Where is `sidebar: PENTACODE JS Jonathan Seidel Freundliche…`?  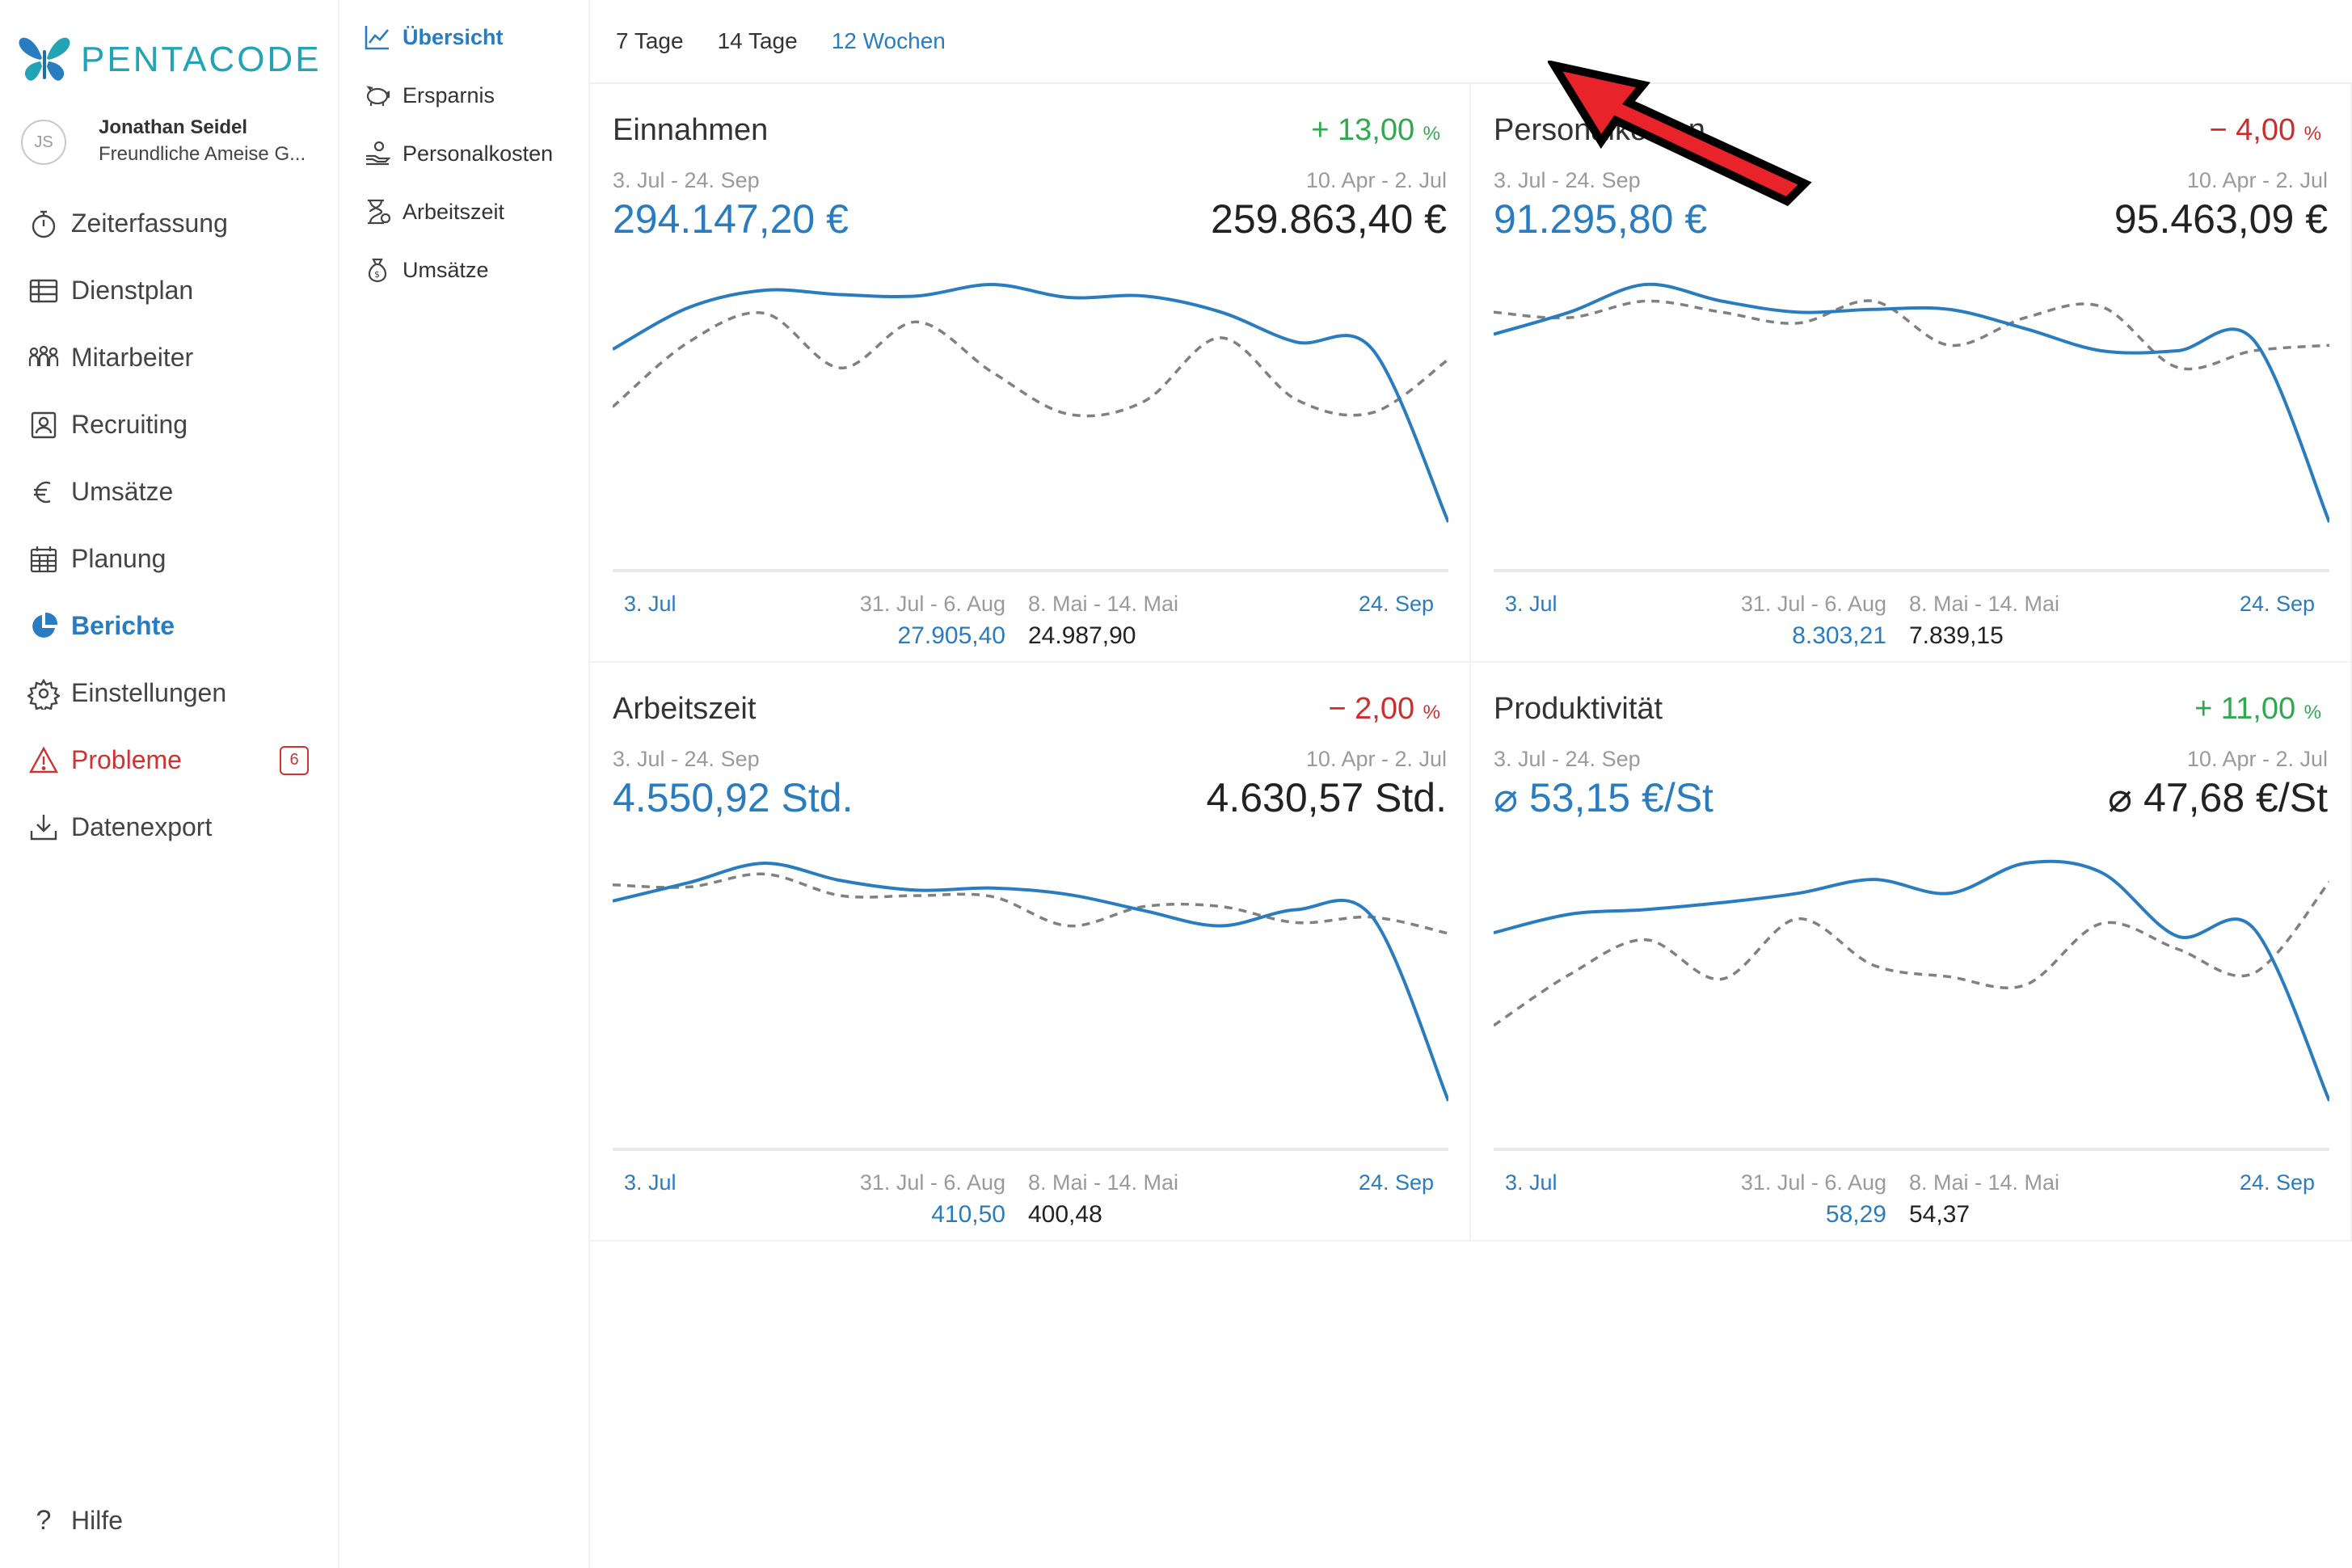
sidebar: PENTACODE JS Jonathan Seidel Freundliche… is located at coordinates (169, 784).